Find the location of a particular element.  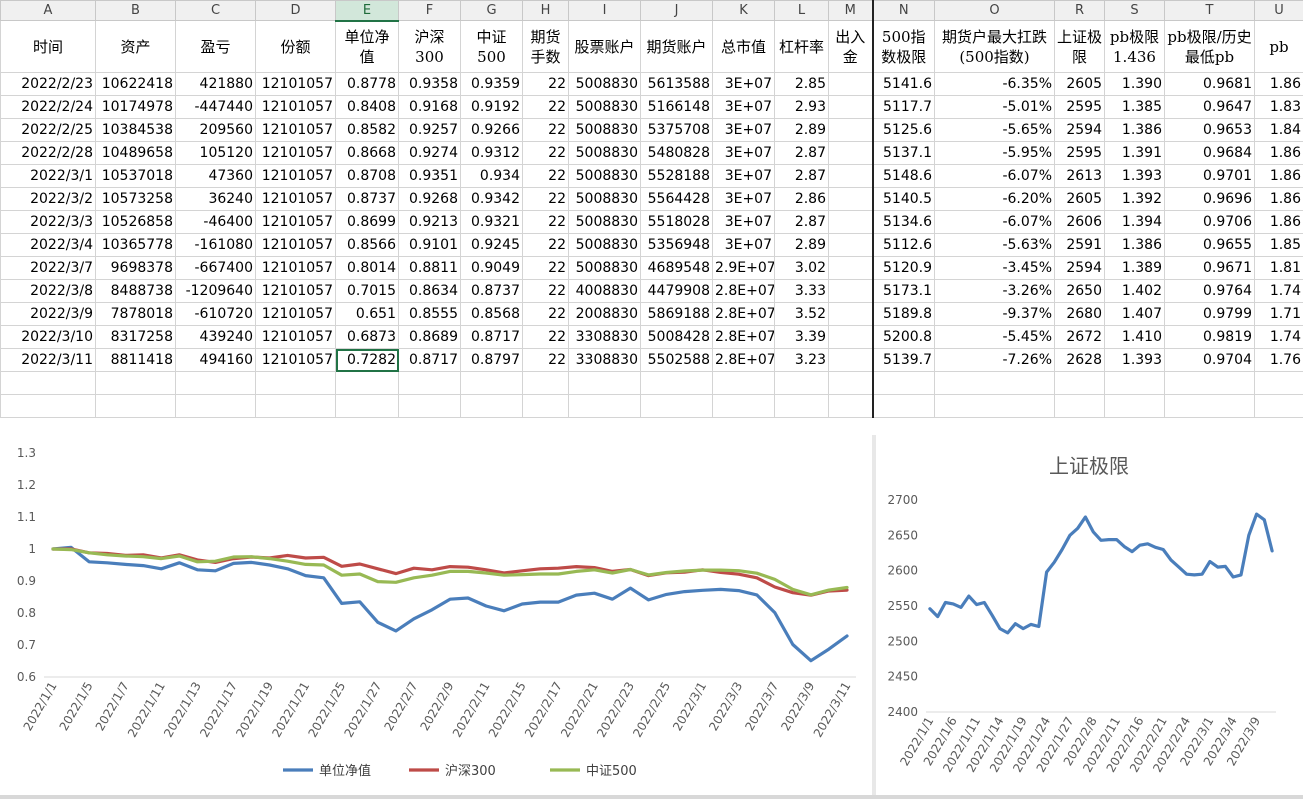

cell: 2022/3/10 is located at coordinates (48, 337).